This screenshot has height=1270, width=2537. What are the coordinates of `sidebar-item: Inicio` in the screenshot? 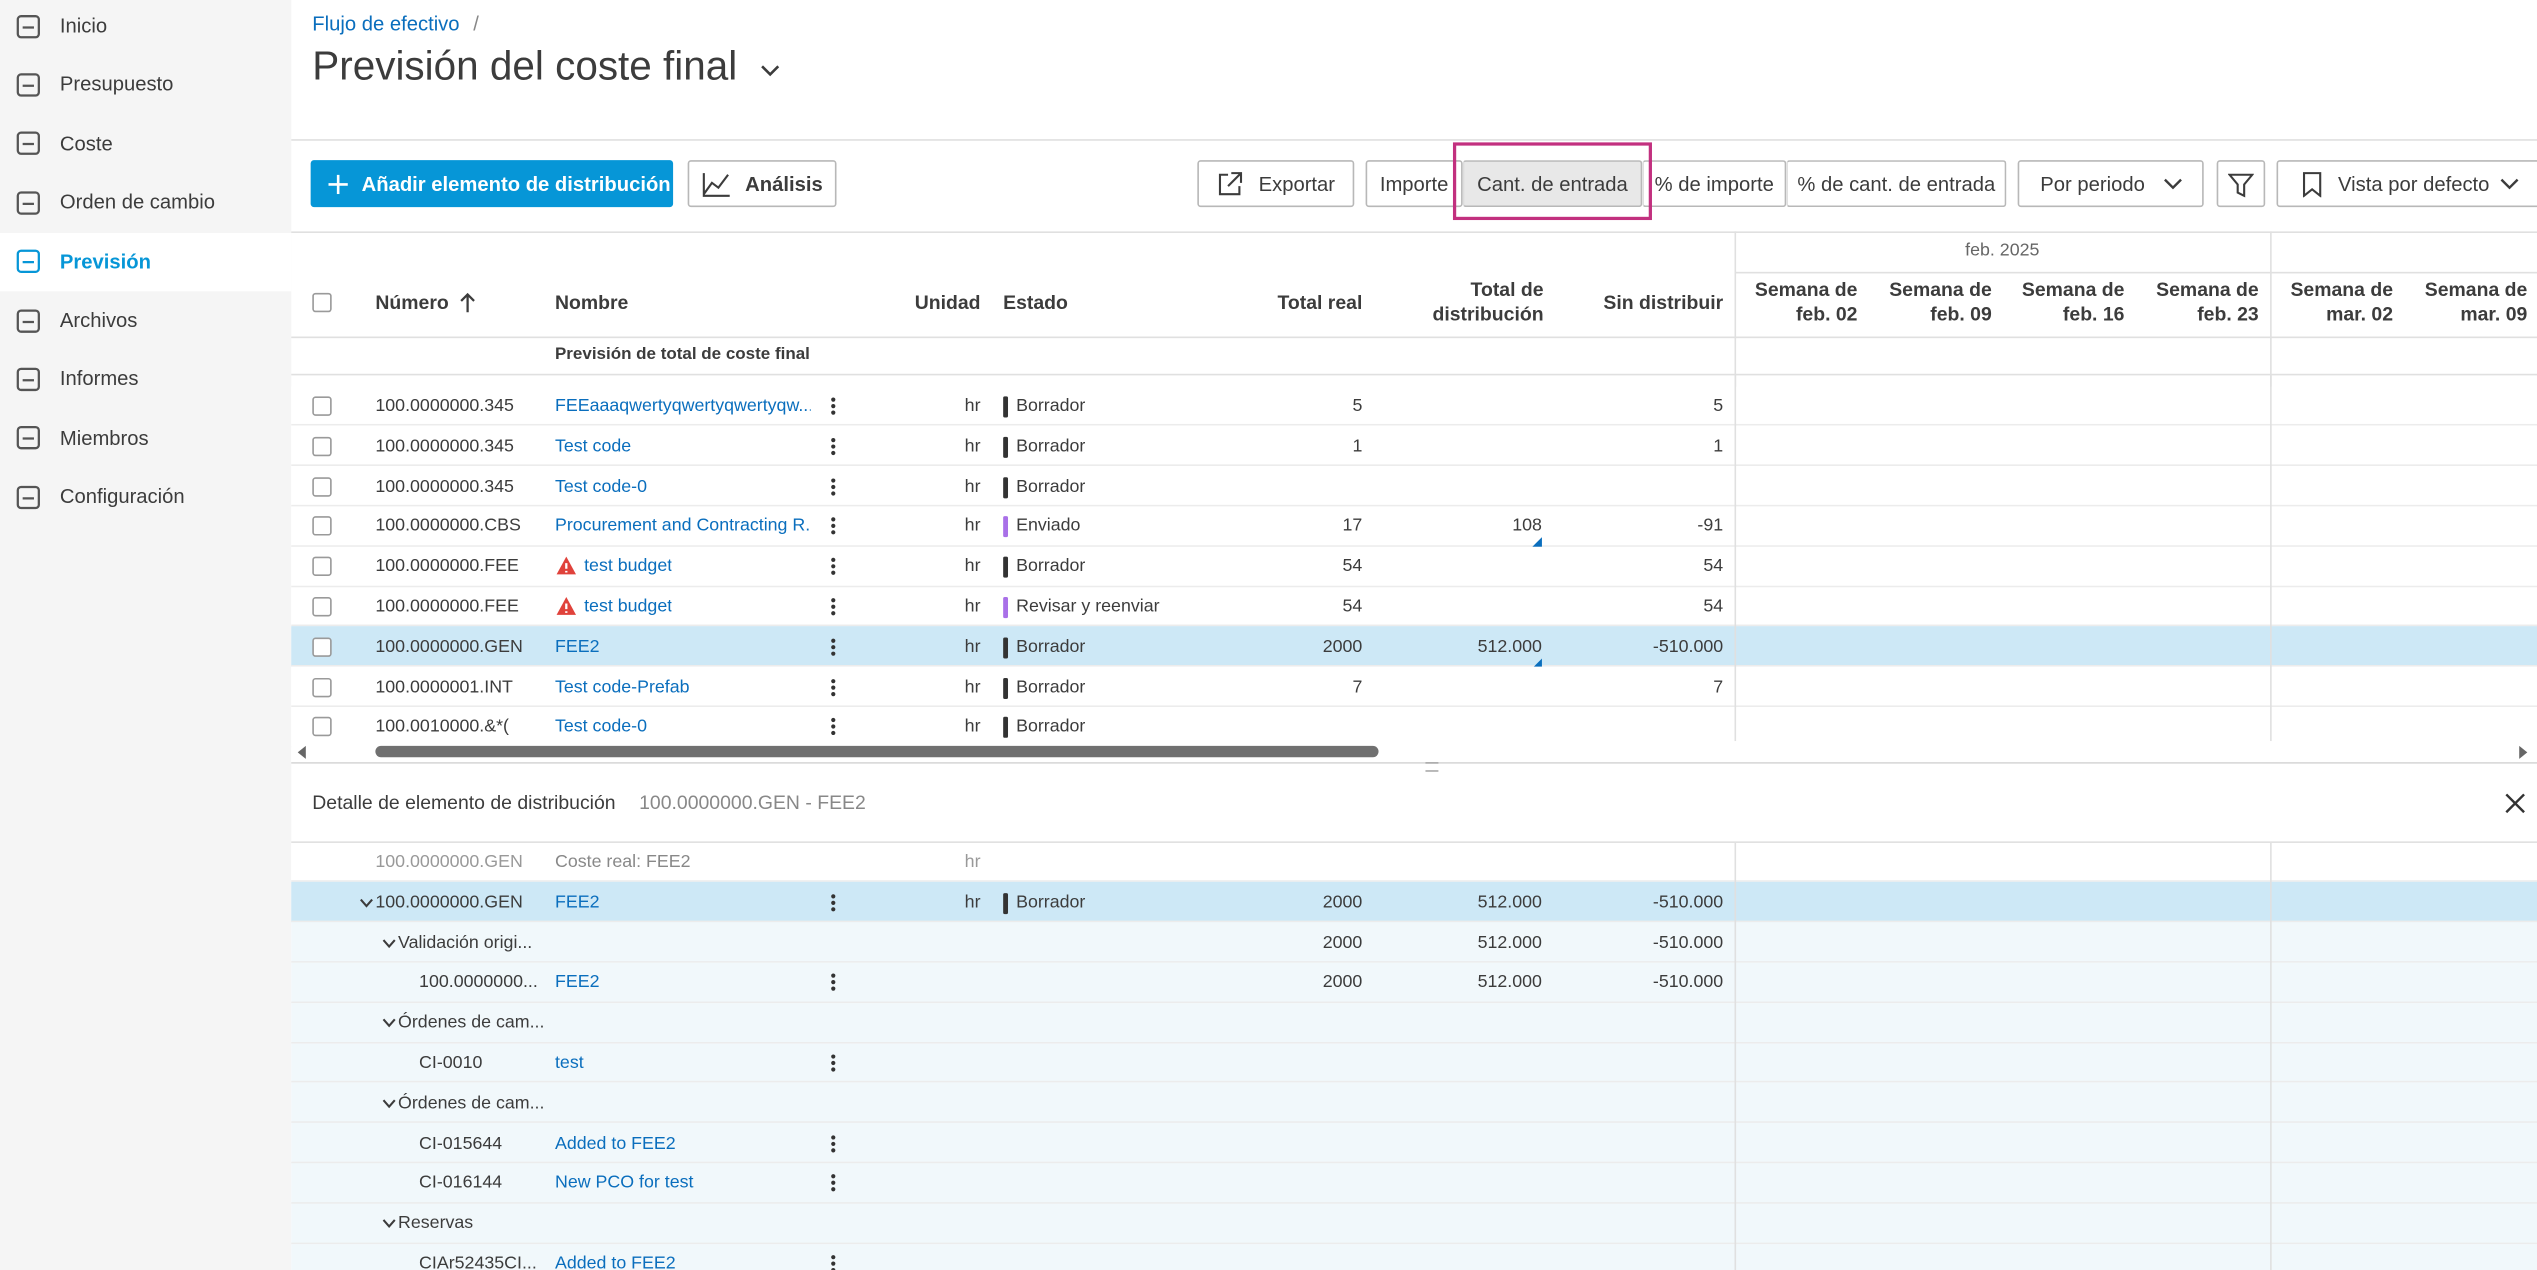 It's located at (145, 27).